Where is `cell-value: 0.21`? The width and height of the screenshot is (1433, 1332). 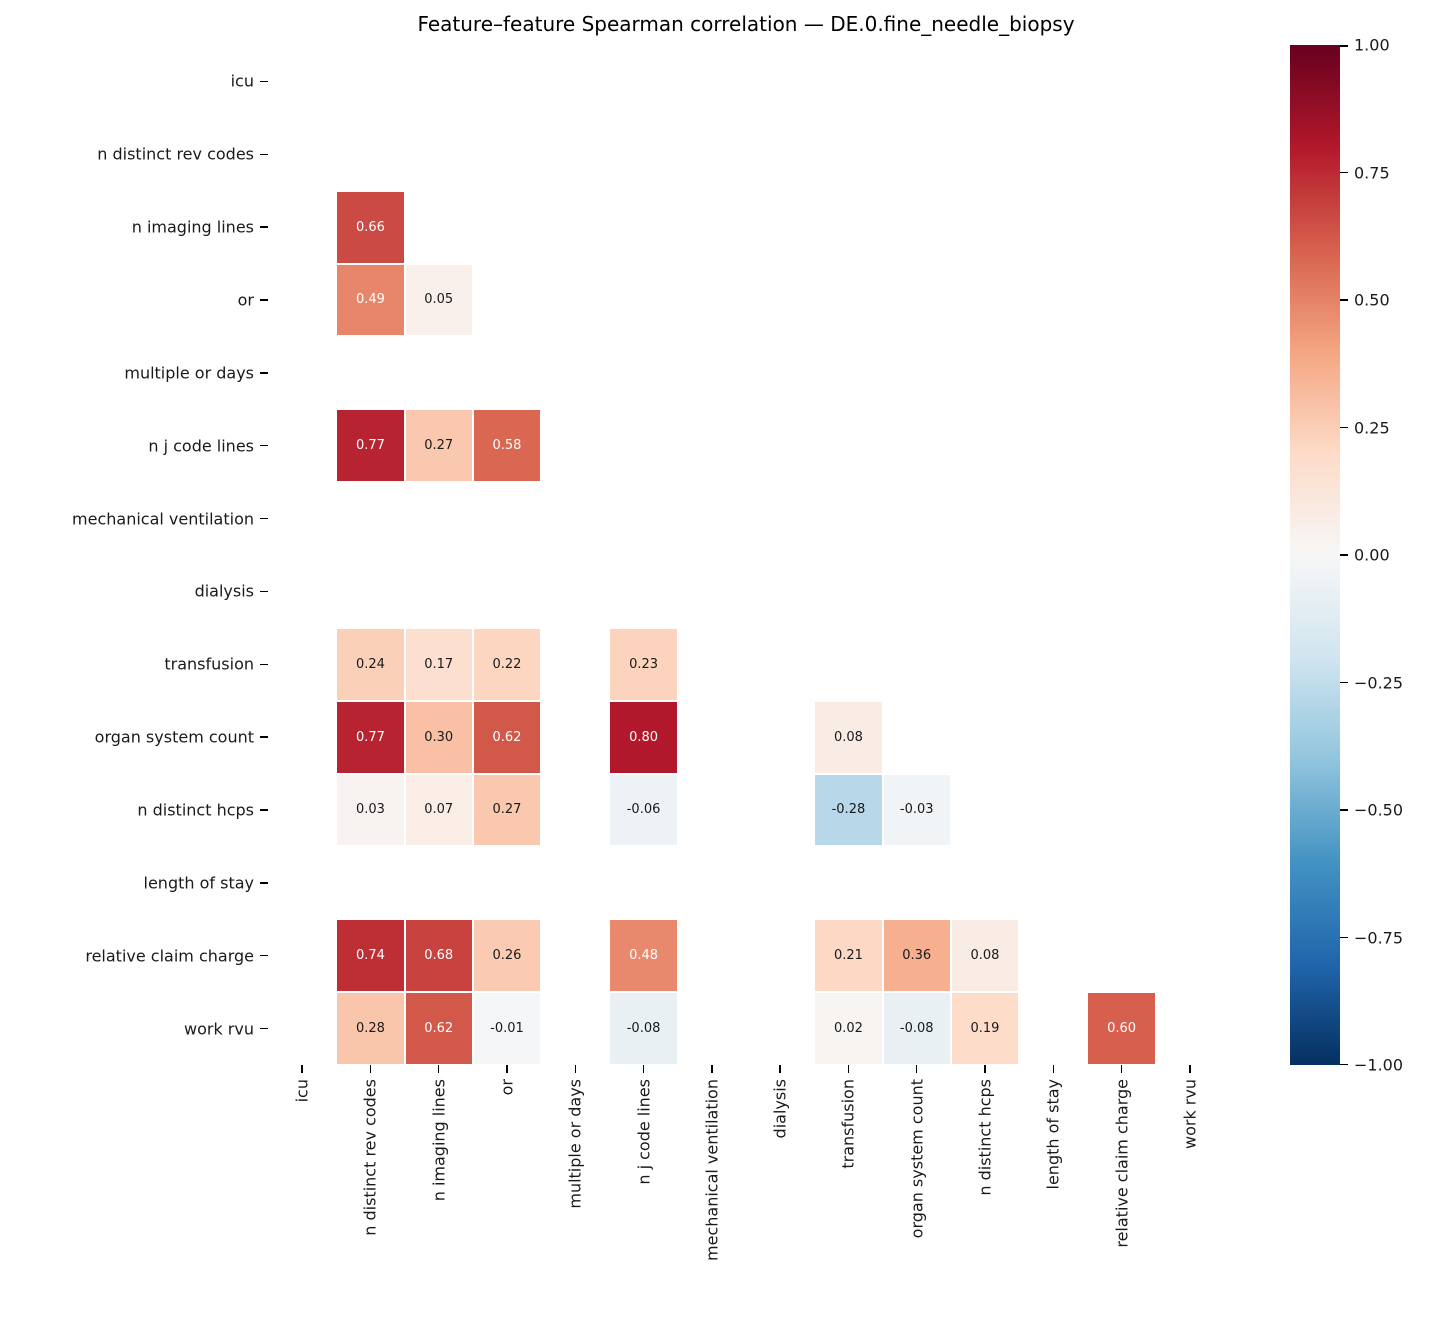
cell-value: 0.21 is located at coordinates (848, 956).